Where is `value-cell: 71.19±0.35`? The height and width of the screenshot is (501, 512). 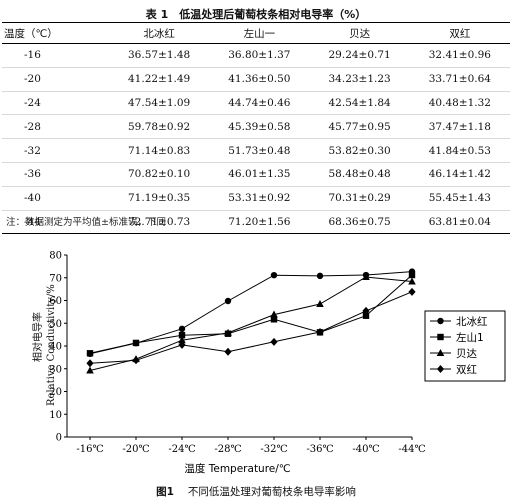 value-cell: 71.19±0.35 is located at coordinates (159, 198).